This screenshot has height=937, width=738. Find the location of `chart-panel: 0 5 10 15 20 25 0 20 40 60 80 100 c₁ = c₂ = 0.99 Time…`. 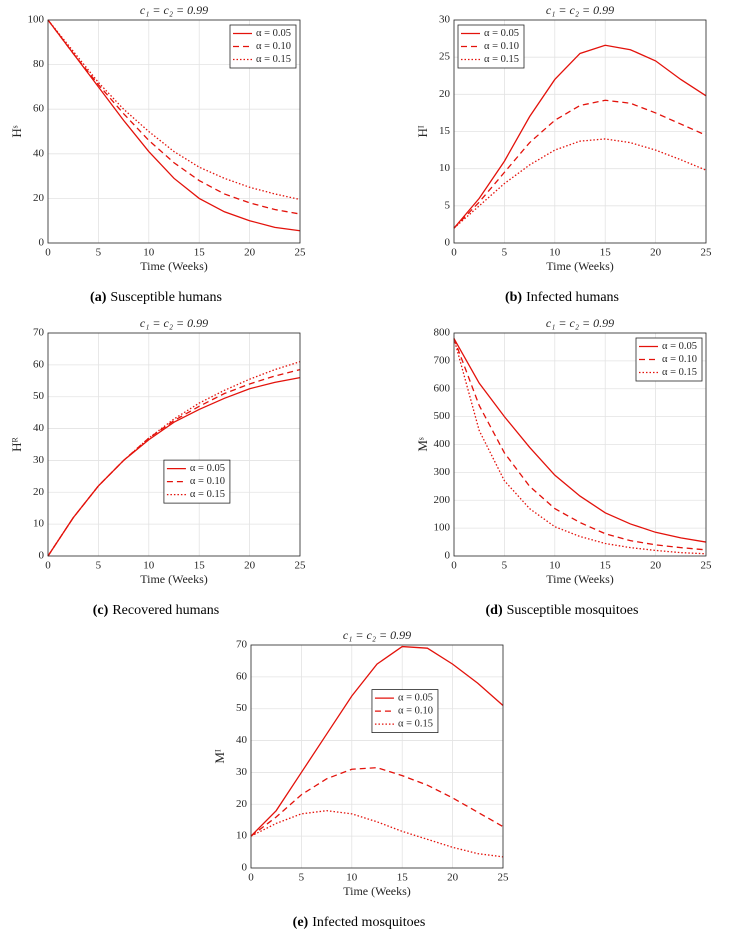

chart-panel: 0 5 10 15 20 25 0 20 40 60 80 100 c₁ = c₂ = 0.99 Time… is located at coordinates (157, 154).